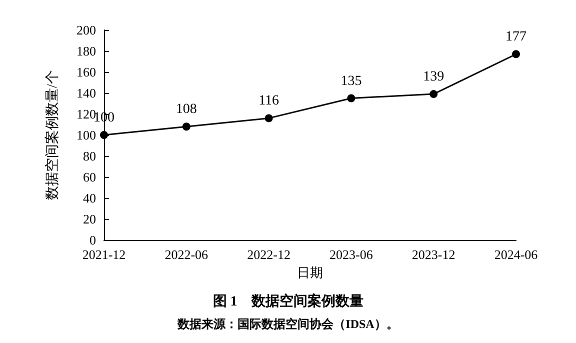  What do you see at coordinates (352, 254) in the screenshot?
I see `x-tick-label: 2023-06` at bounding box center [352, 254].